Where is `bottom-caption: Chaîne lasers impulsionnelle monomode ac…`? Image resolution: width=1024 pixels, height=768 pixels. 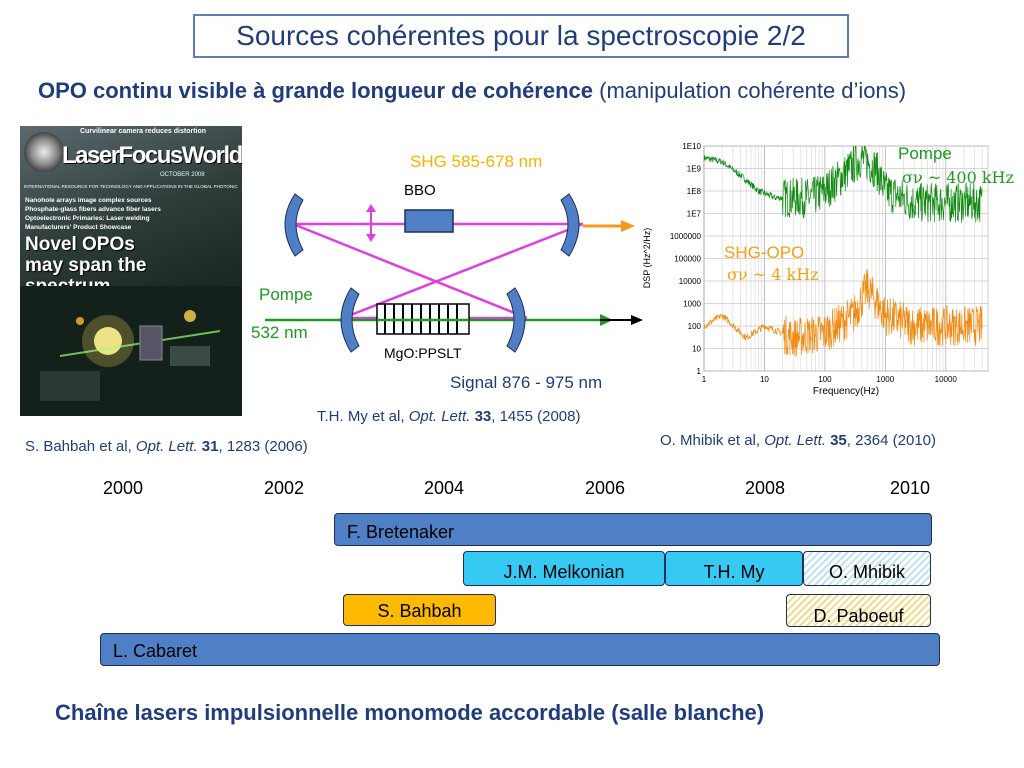 bottom-caption: Chaîne lasers impulsionnelle monomode ac… is located at coordinates (410, 712).